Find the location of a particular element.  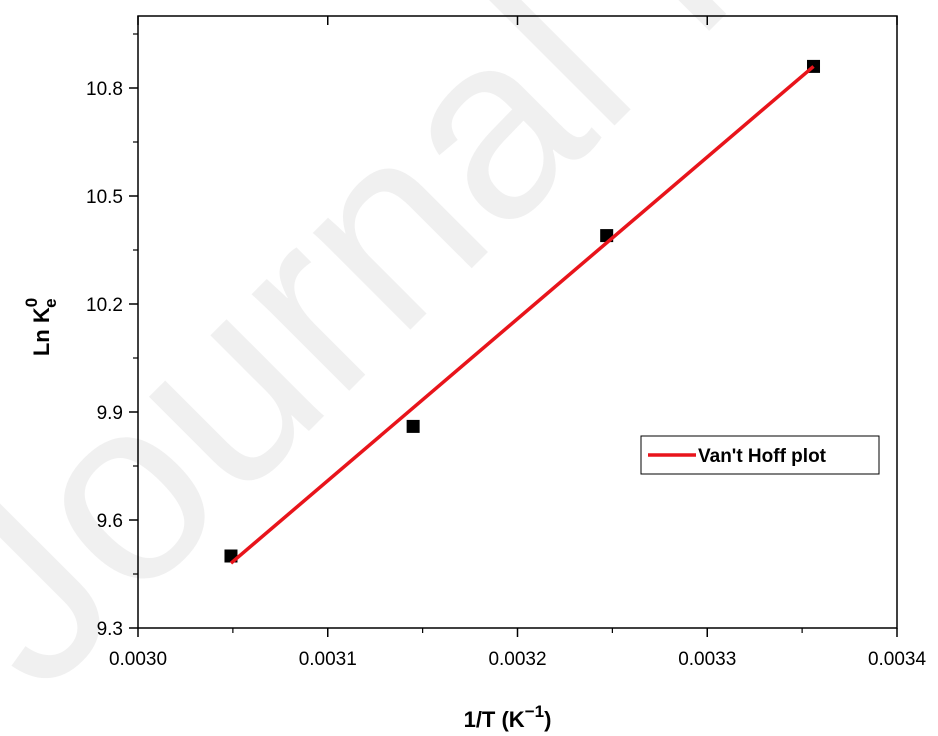

x-tick-label: 0.0034 is located at coordinates (897, 659).